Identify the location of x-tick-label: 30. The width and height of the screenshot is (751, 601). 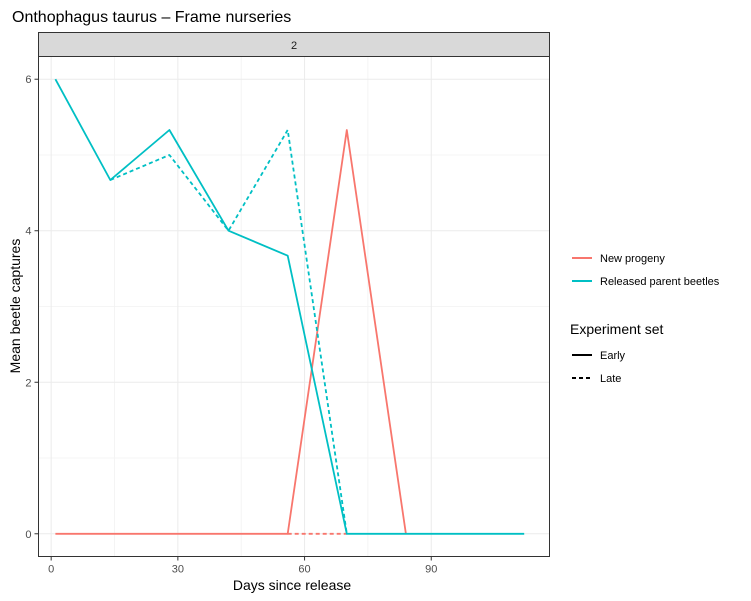
(178, 570).